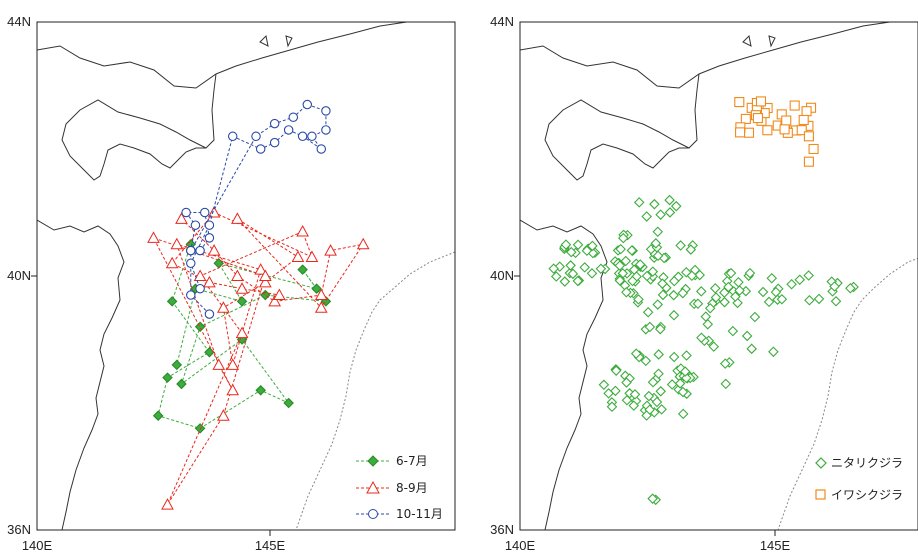 The height and width of the screenshot is (557, 918). Describe the element at coordinates (224, 101) in the screenshot. I see `hokkaido-coastline` at that location.